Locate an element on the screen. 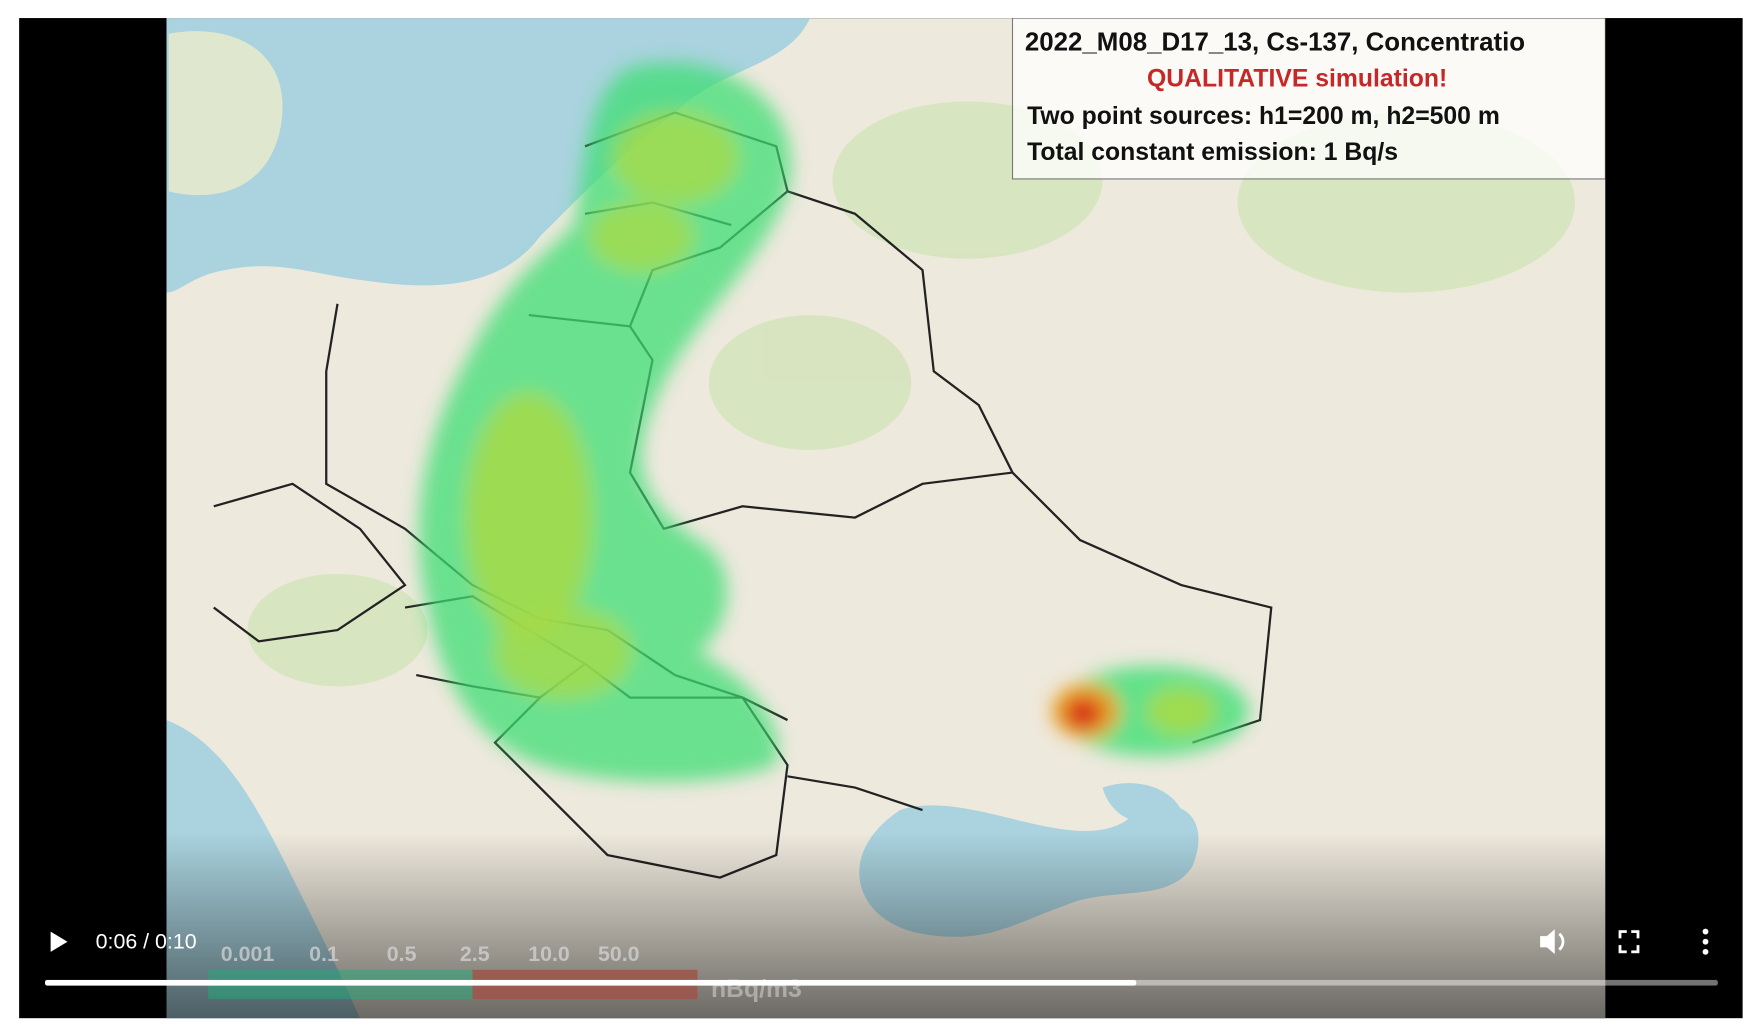 The image size is (1764, 1034). scandinavia is located at coordinates (225, 113).